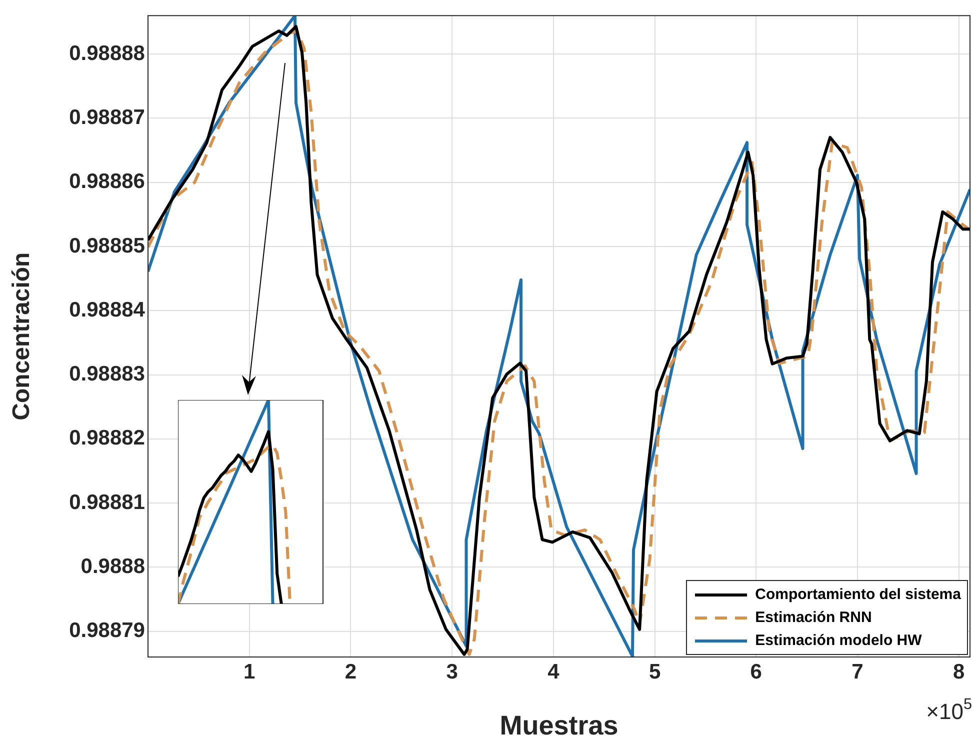 The height and width of the screenshot is (747, 972). I want to click on x-tick-label: 6, so click(756, 672).